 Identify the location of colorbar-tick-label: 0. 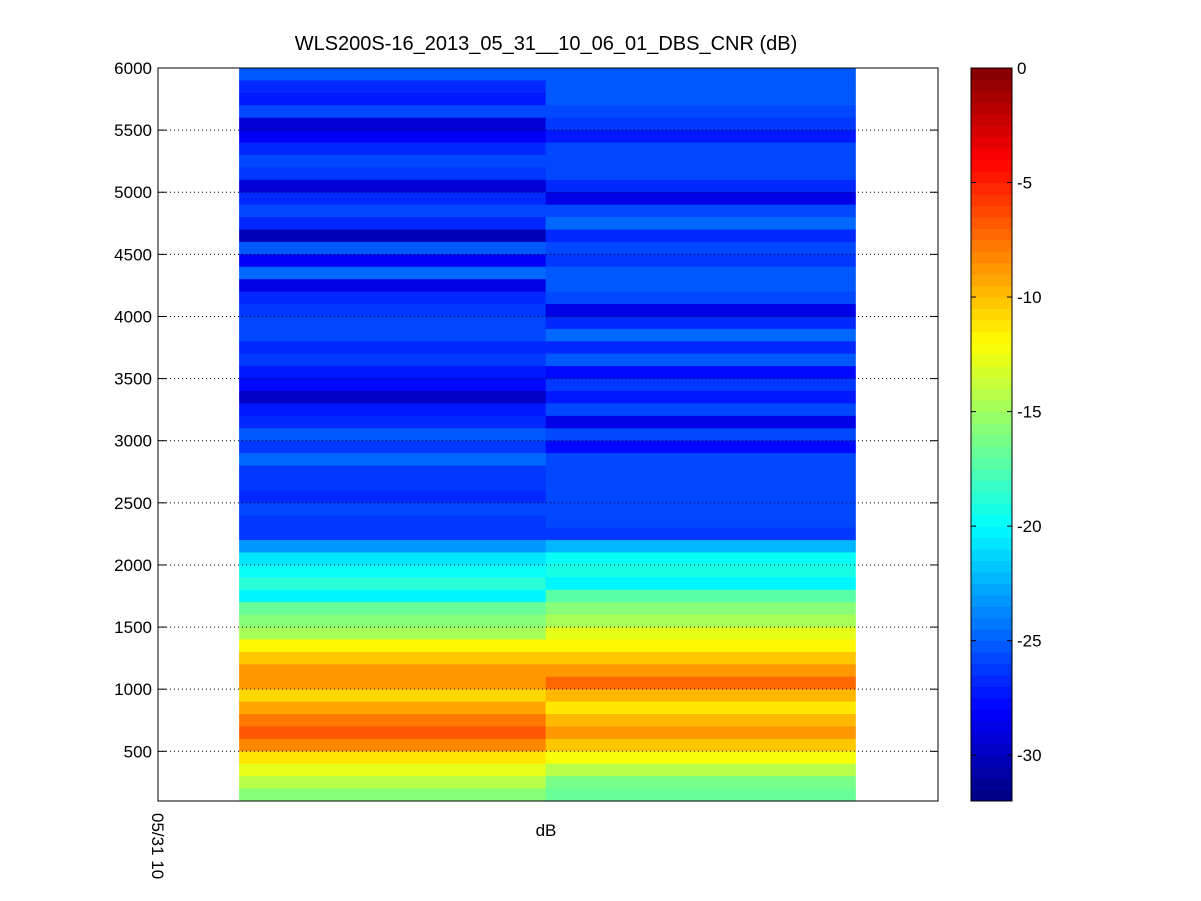
(1021, 68).